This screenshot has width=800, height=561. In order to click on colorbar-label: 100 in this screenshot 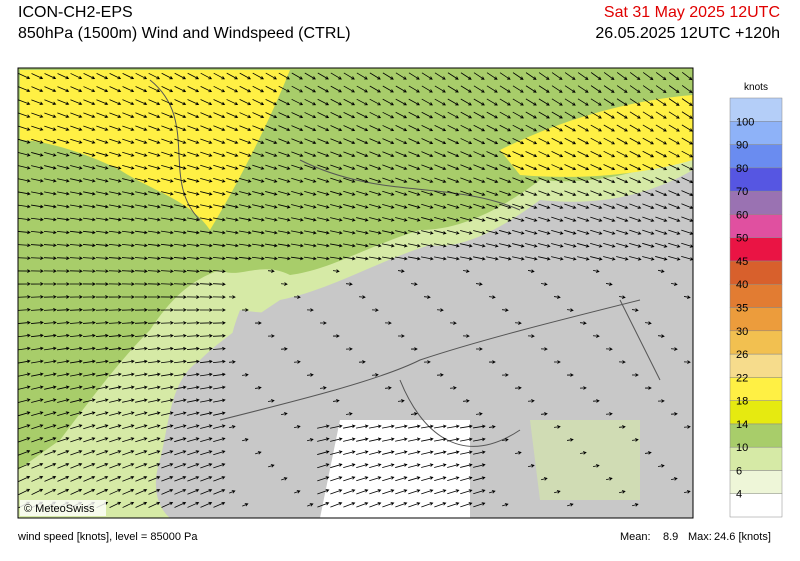, I will do `click(745, 122)`.